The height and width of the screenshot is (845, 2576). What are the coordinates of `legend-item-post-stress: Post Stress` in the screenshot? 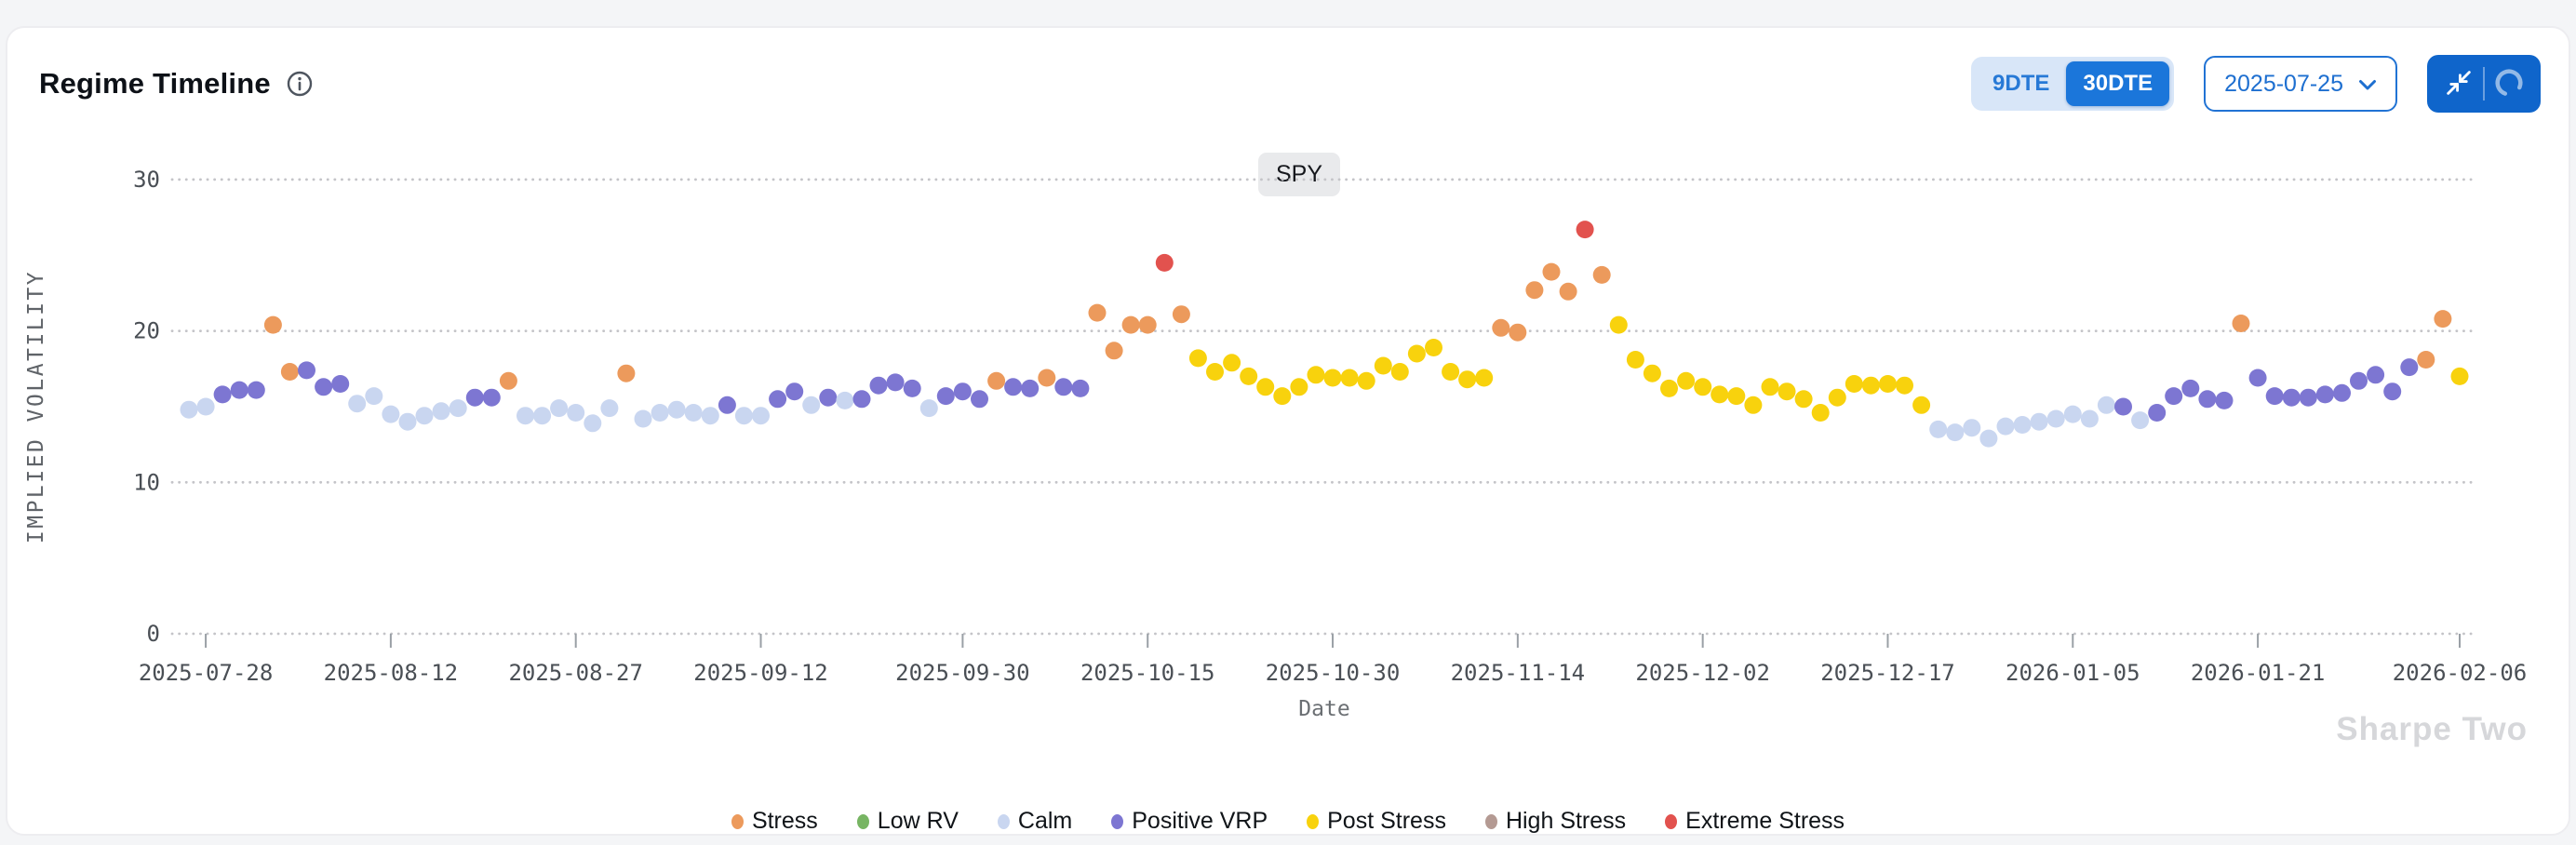 It's located at (1376, 821).